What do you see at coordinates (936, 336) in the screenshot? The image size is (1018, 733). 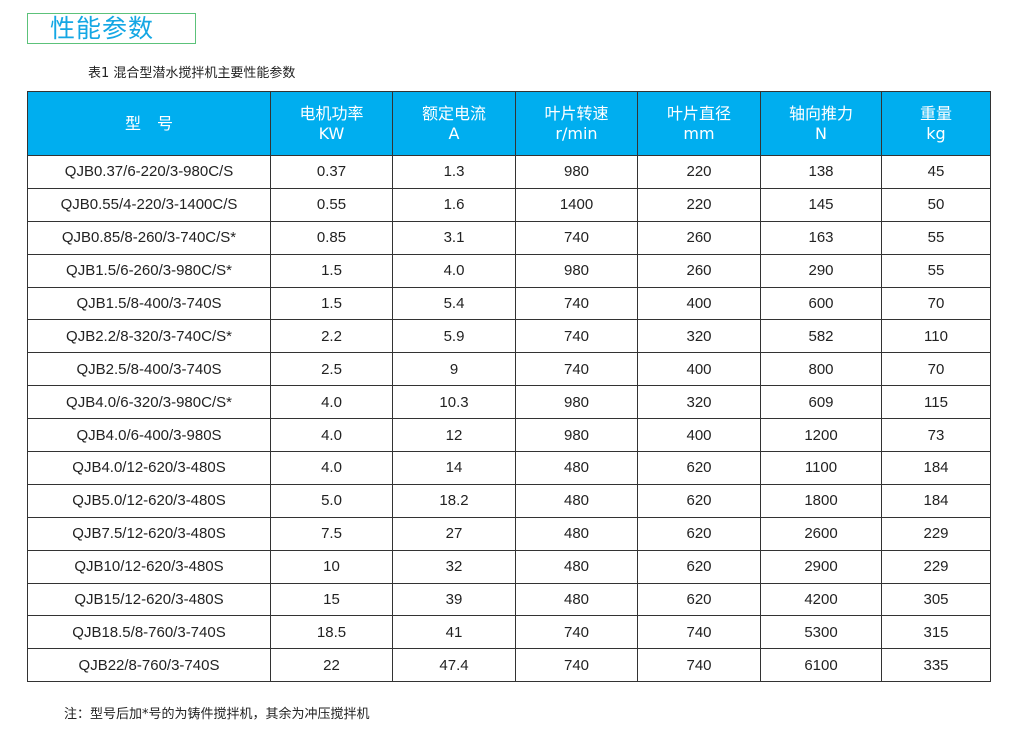 I see `table-cell: 110` at bounding box center [936, 336].